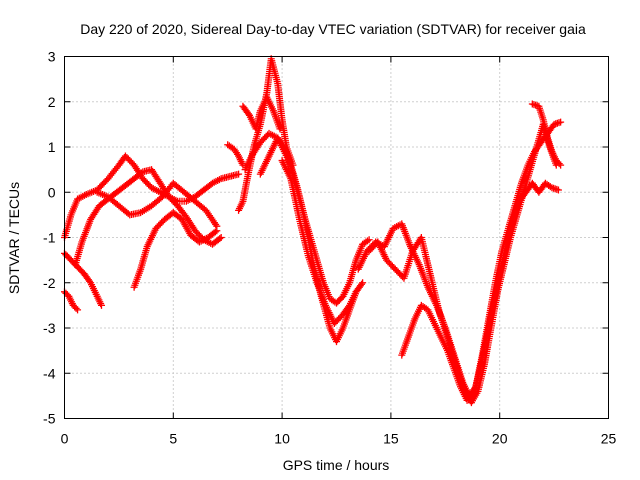 This screenshot has height=480, width=640. Describe the element at coordinates (609, 439) in the screenshot. I see `x-tick-label: 25` at that location.